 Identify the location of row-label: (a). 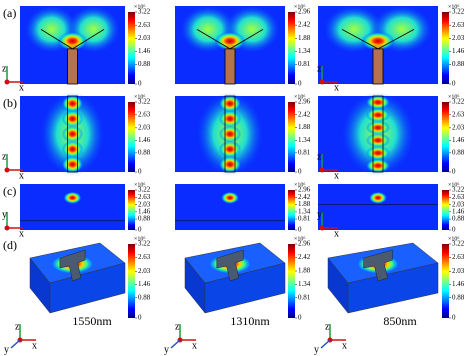
(9, 13).